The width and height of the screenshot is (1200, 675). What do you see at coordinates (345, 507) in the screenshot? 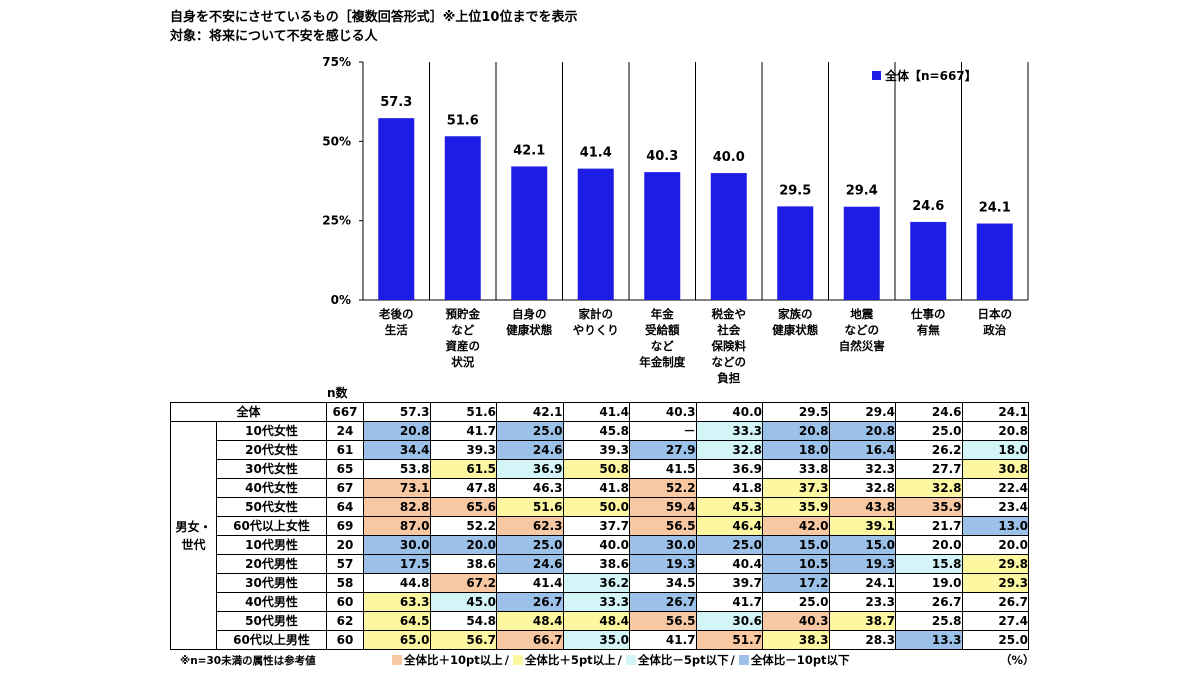
I see `n-count-cell: 64` at bounding box center [345, 507].